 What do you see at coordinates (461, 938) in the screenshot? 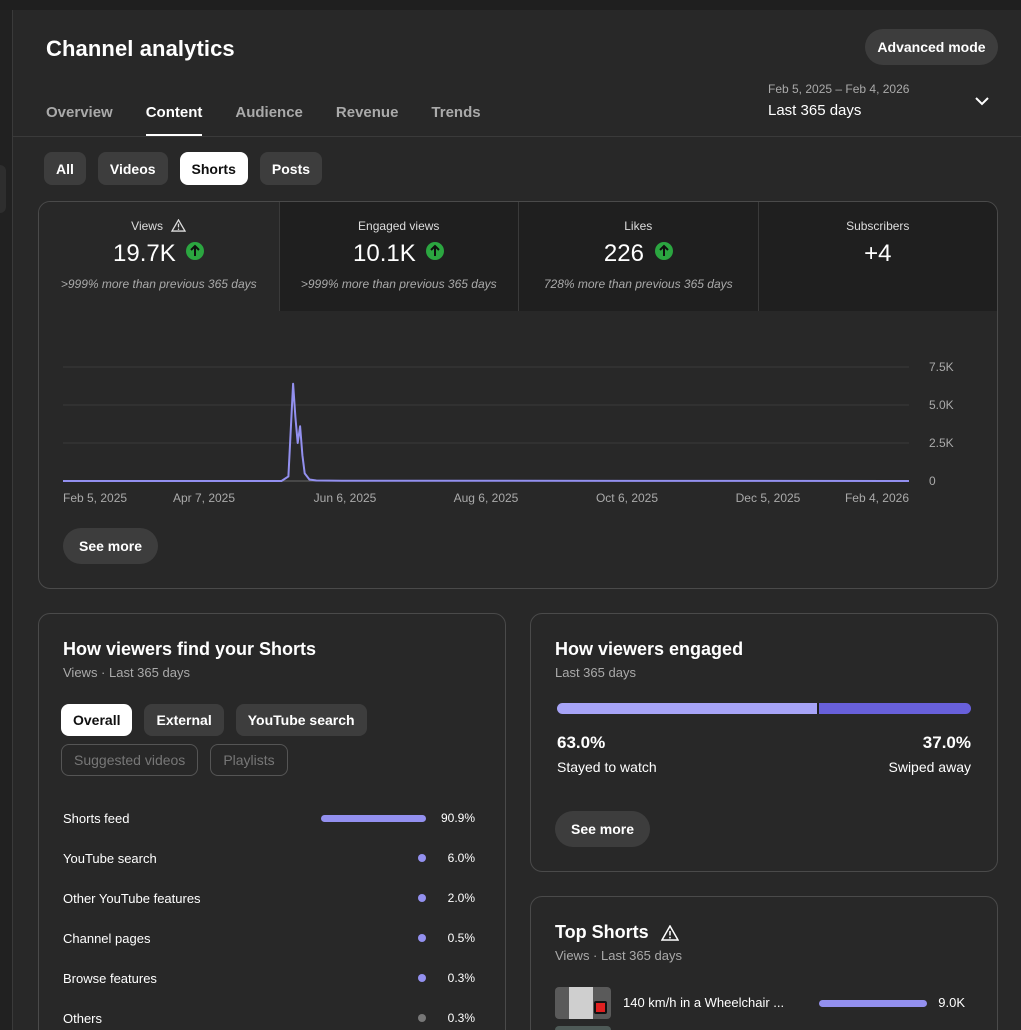
I see `traffic-source-percent: 0.5%` at bounding box center [461, 938].